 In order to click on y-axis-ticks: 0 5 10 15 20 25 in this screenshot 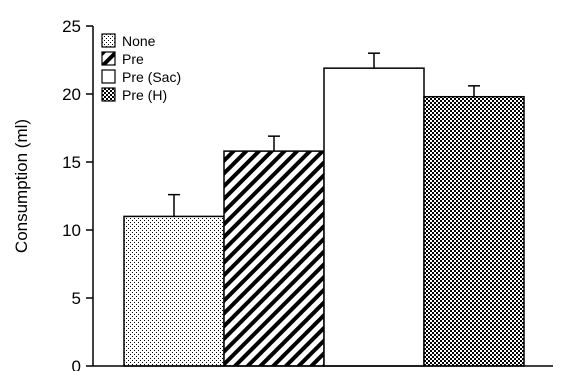, I will do `click(77, 194)`.